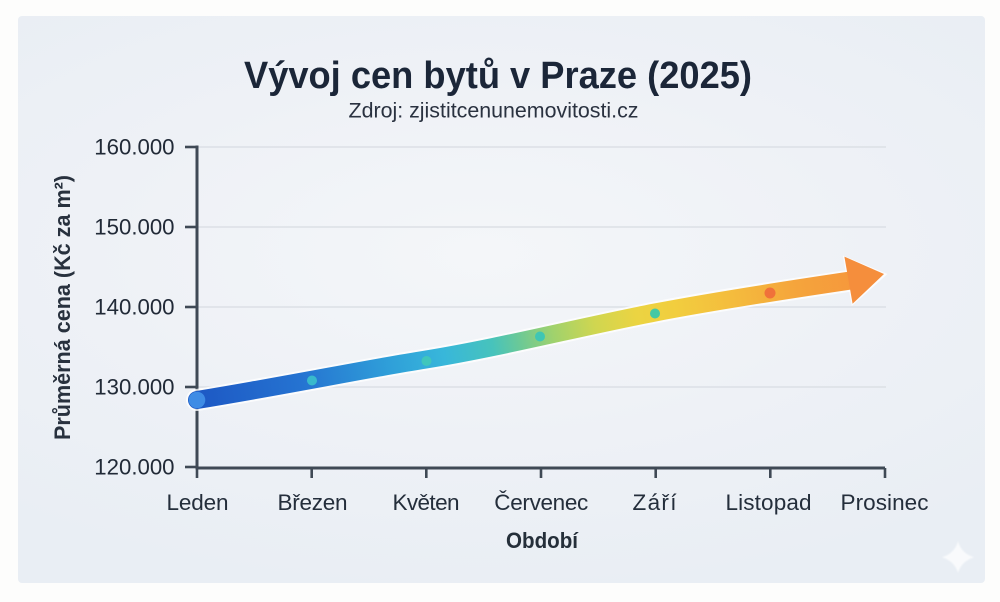 This screenshot has width=1000, height=602. What do you see at coordinates (134, 227) in the screenshot?
I see `svg-text: 150.000` at bounding box center [134, 227].